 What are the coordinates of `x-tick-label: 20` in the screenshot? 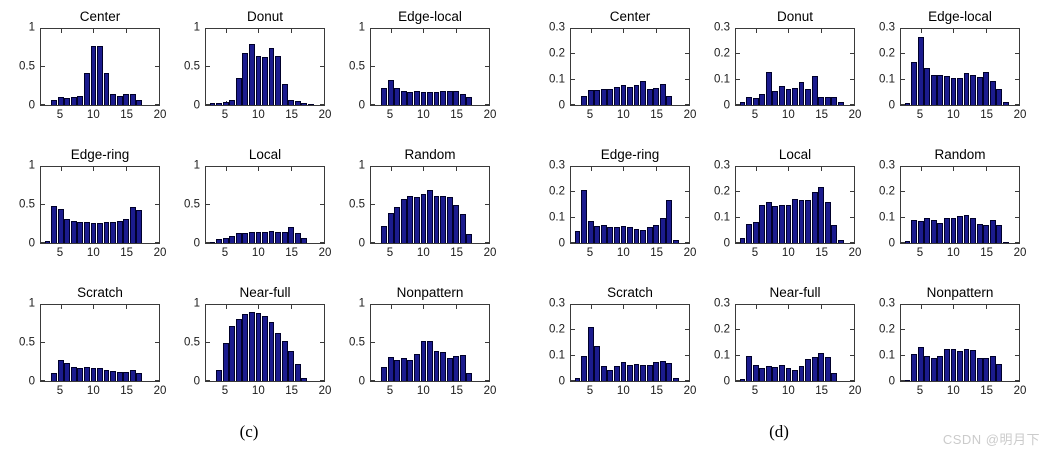 It's located at (1020, 115).